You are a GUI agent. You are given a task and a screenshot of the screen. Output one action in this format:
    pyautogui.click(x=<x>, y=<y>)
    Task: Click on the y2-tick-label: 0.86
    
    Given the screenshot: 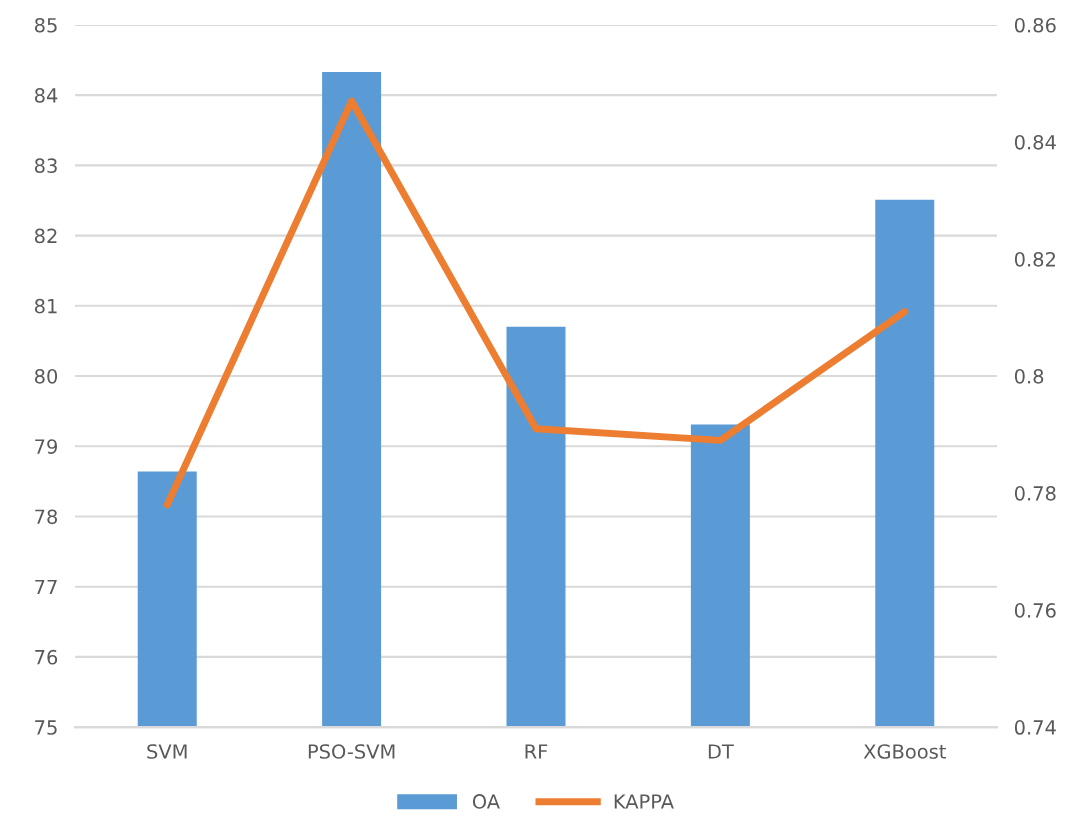 What is the action you would take?
    pyautogui.click(x=1035, y=25)
    